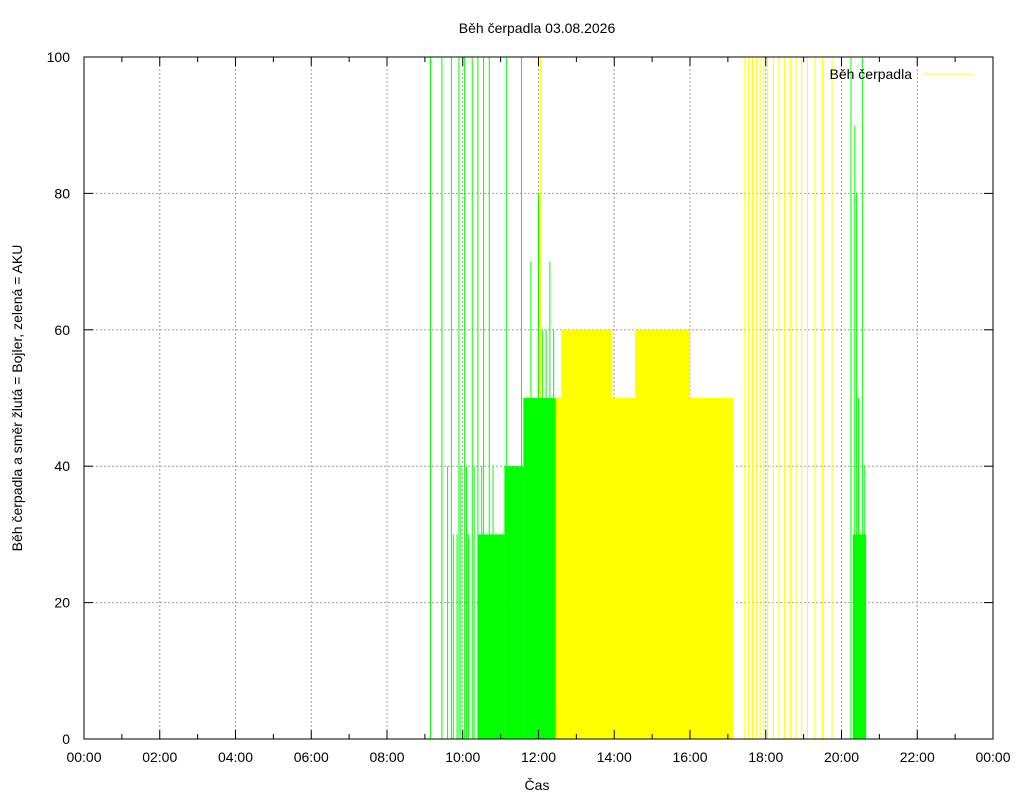 The image size is (1024, 800). Describe the element at coordinates (62, 603) in the screenshot. I see `y-tick-label: 20` at that location.